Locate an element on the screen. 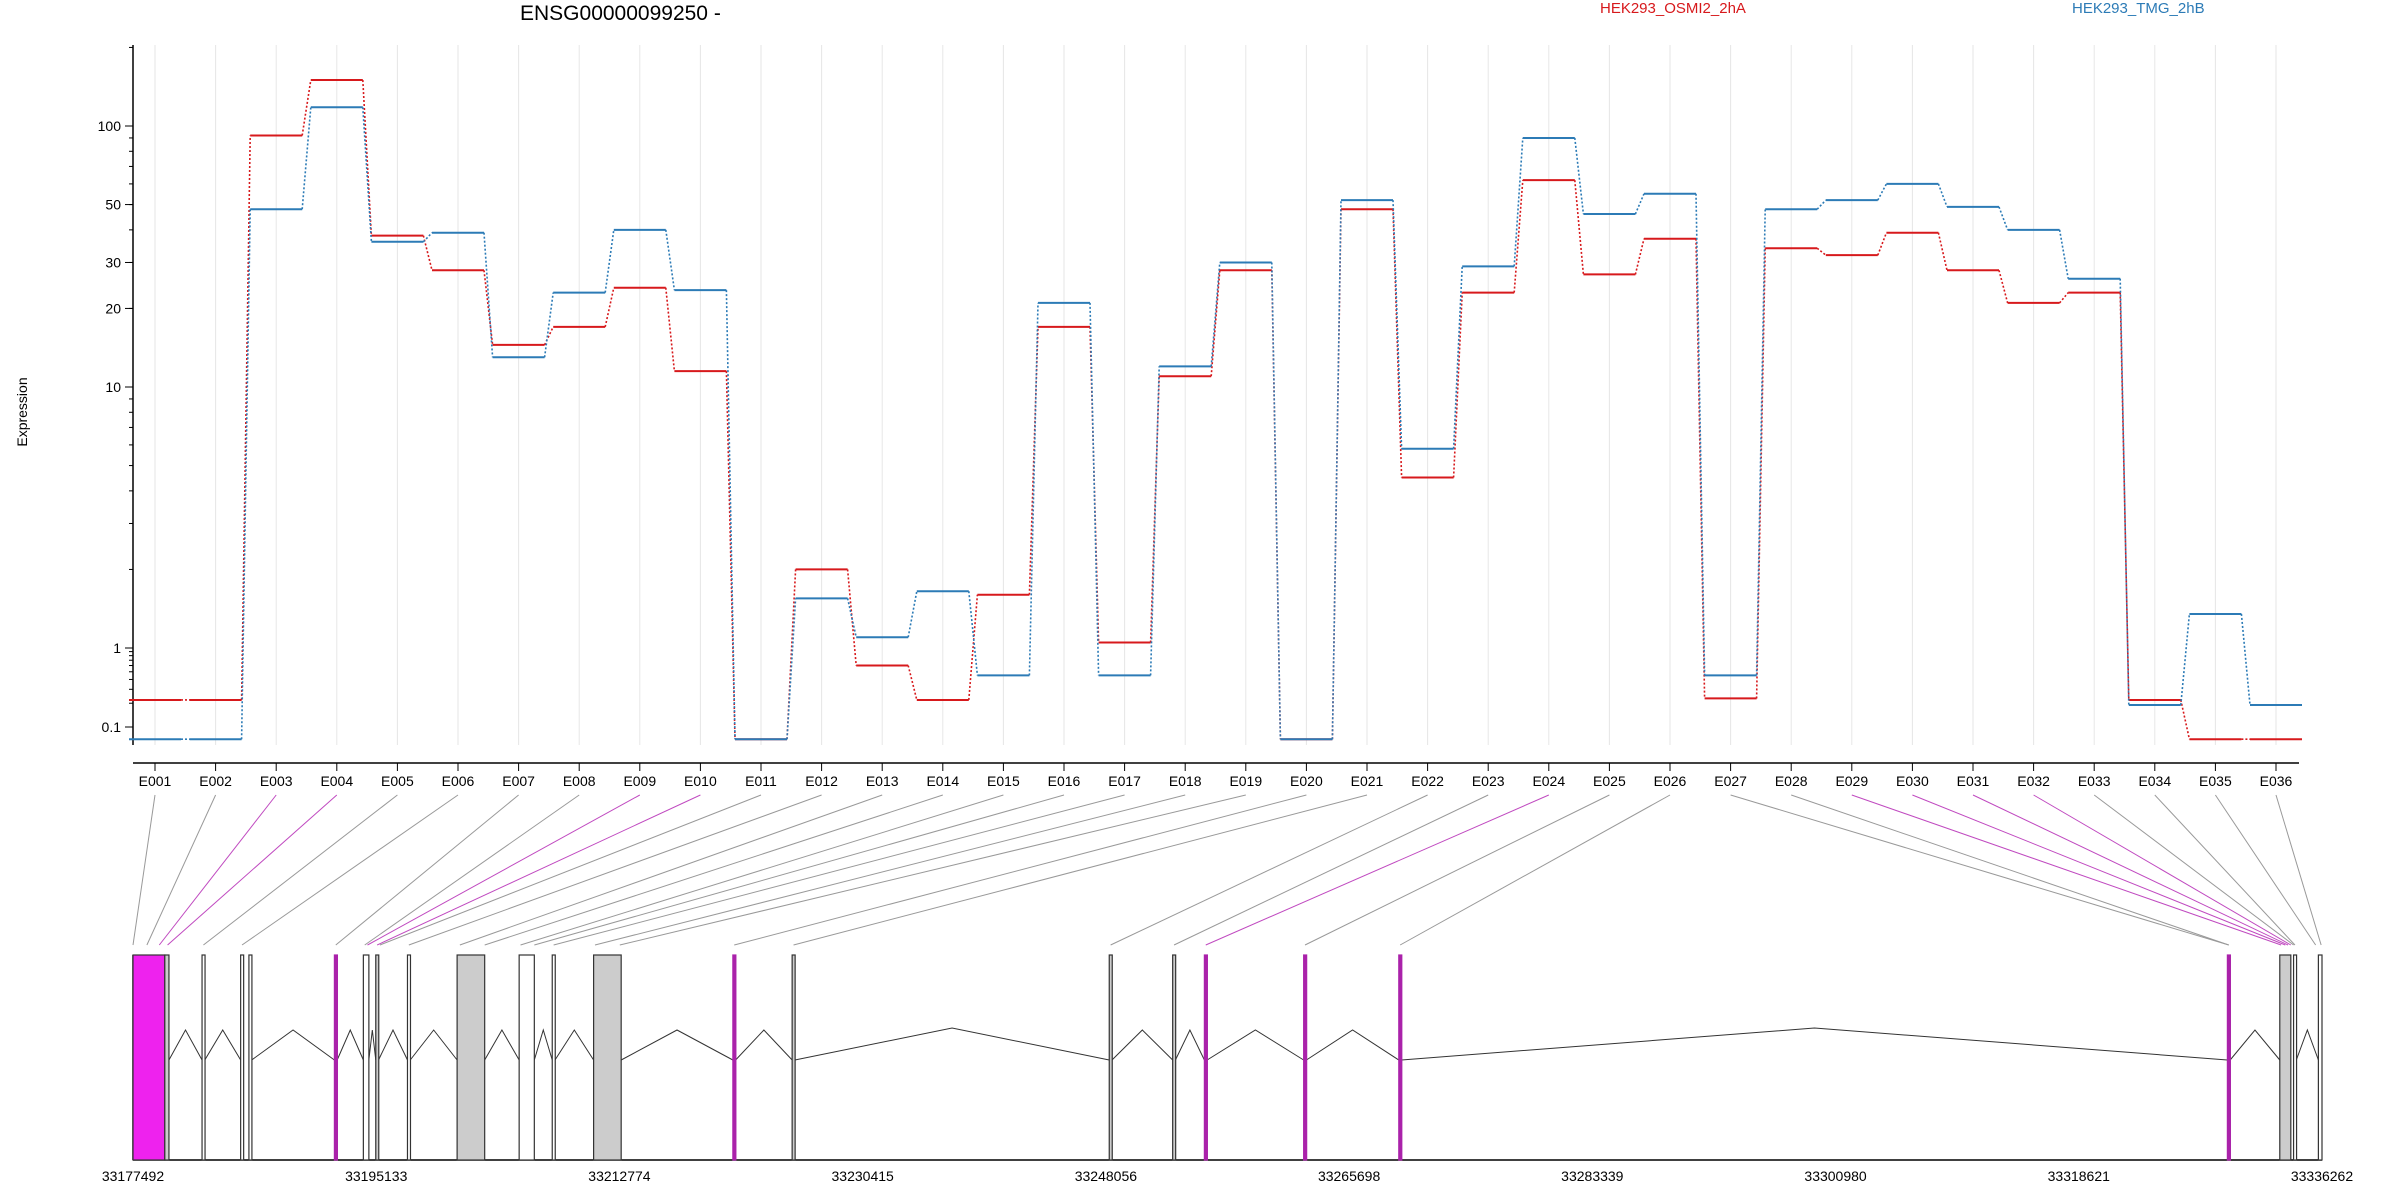 The width and height of the screenshot is (2400, 1200). y-tick-label: 50 is located at coordinates (113, 205).